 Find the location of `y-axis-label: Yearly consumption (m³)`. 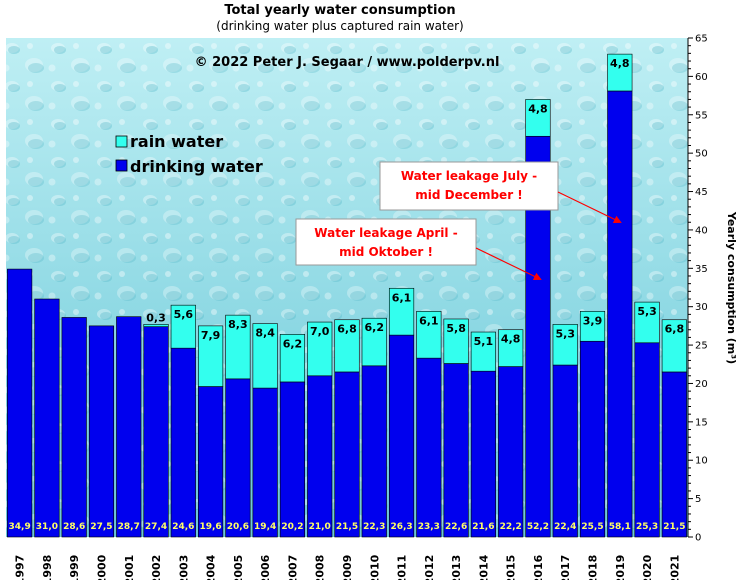

y-axis-label: Yearly consumption (m³) is located at coordinates (731, 287).